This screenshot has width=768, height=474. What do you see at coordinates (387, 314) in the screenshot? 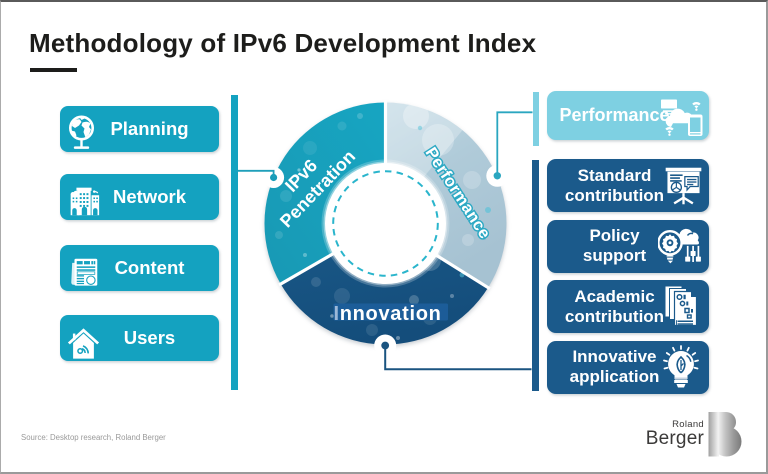
I see `svg-text: Innovation` at bounding box center [387, 314].